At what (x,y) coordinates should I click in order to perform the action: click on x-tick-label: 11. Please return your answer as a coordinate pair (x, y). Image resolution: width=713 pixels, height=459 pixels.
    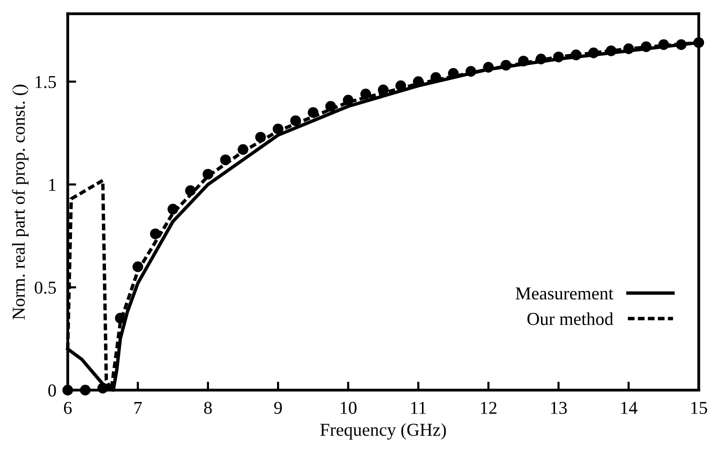
    Looking at the image, I should click on (418, 408).